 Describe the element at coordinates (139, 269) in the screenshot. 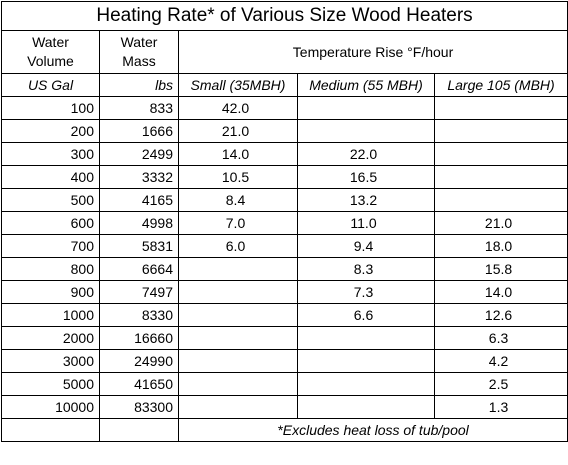

I see `cell-lbs: 6664` at that location.